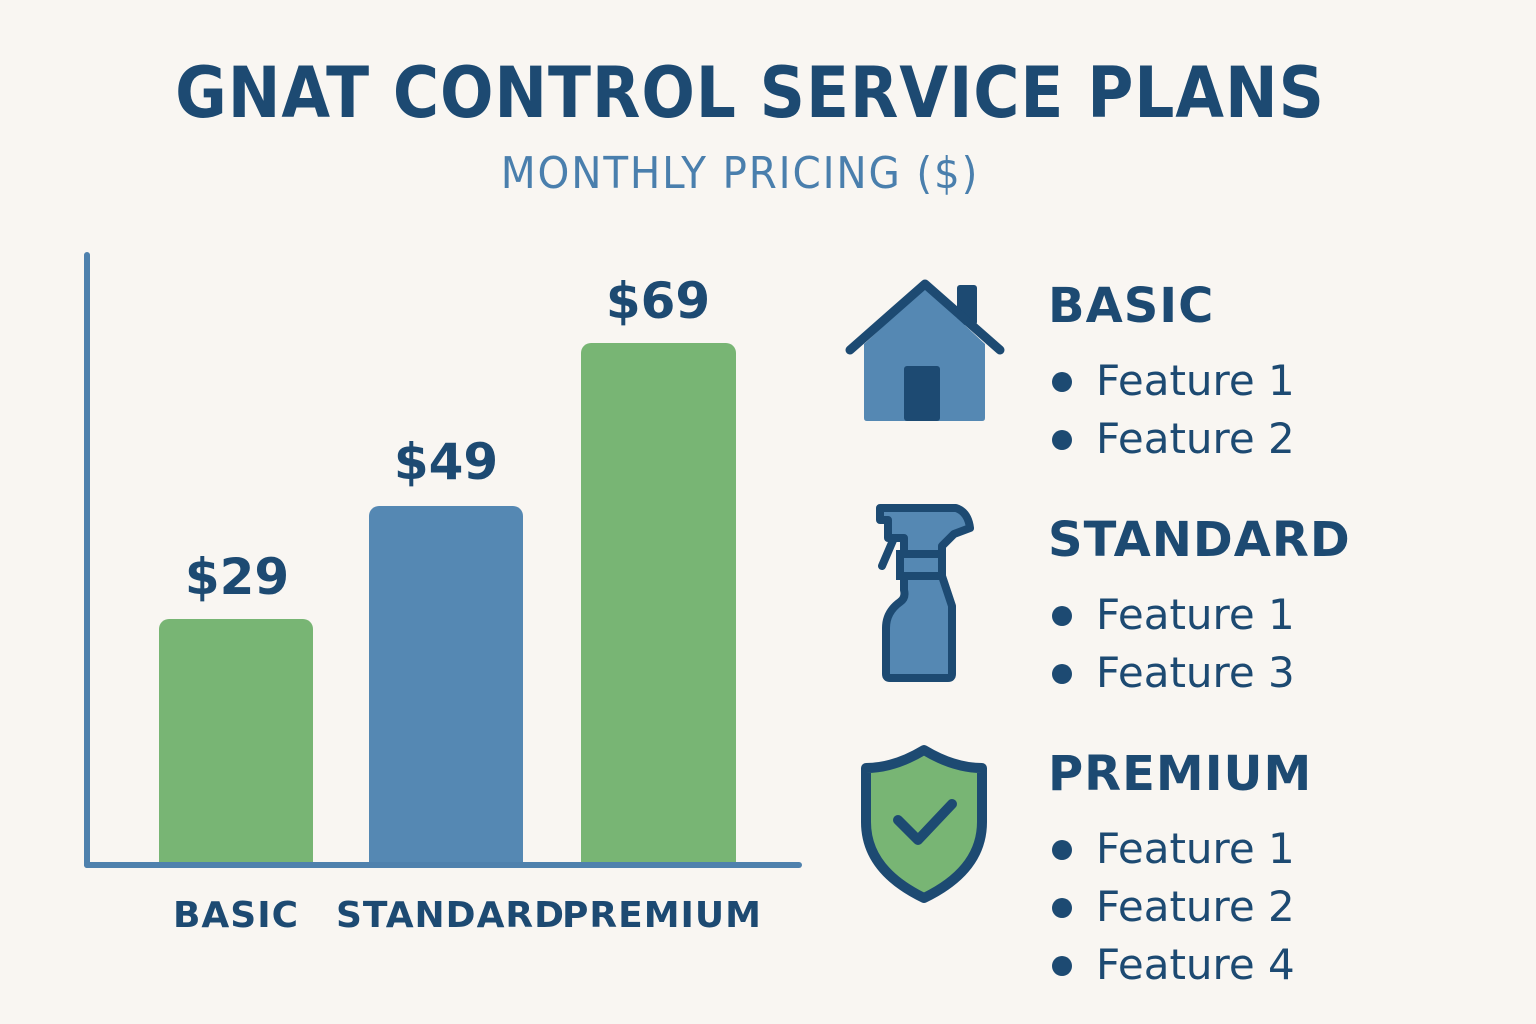  What do you see at coordinates (1172, 965) in the screenshot?
I see `feature-item: Feature 4` at bounding box center [1172, 965].